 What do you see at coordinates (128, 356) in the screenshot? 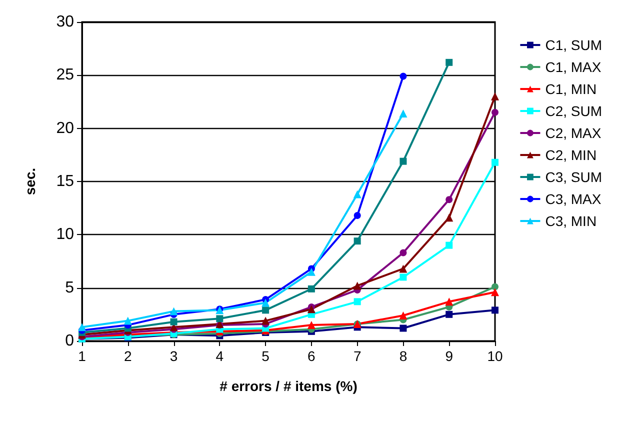
I see `x-tick-label: 2` at bounding box center [128, 356].